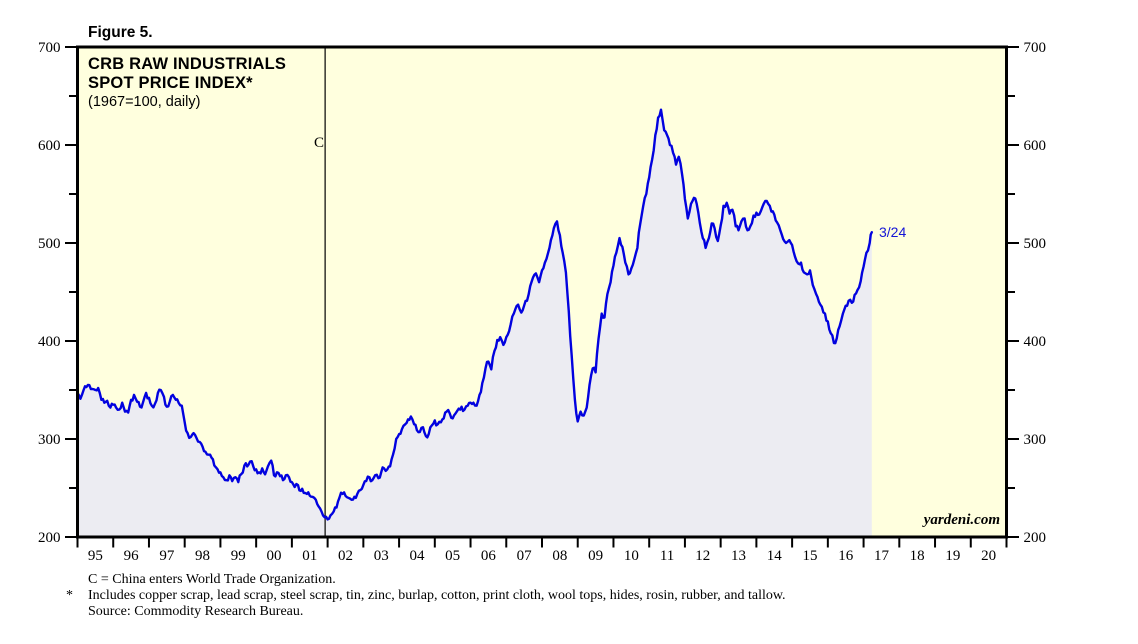 The height and width of the screenshot is (644, 1138). What do you see at coordinates (775, 556) in the screenshot?
I see `x-axis-tick-label: 14` at bounding box center [775, 556].